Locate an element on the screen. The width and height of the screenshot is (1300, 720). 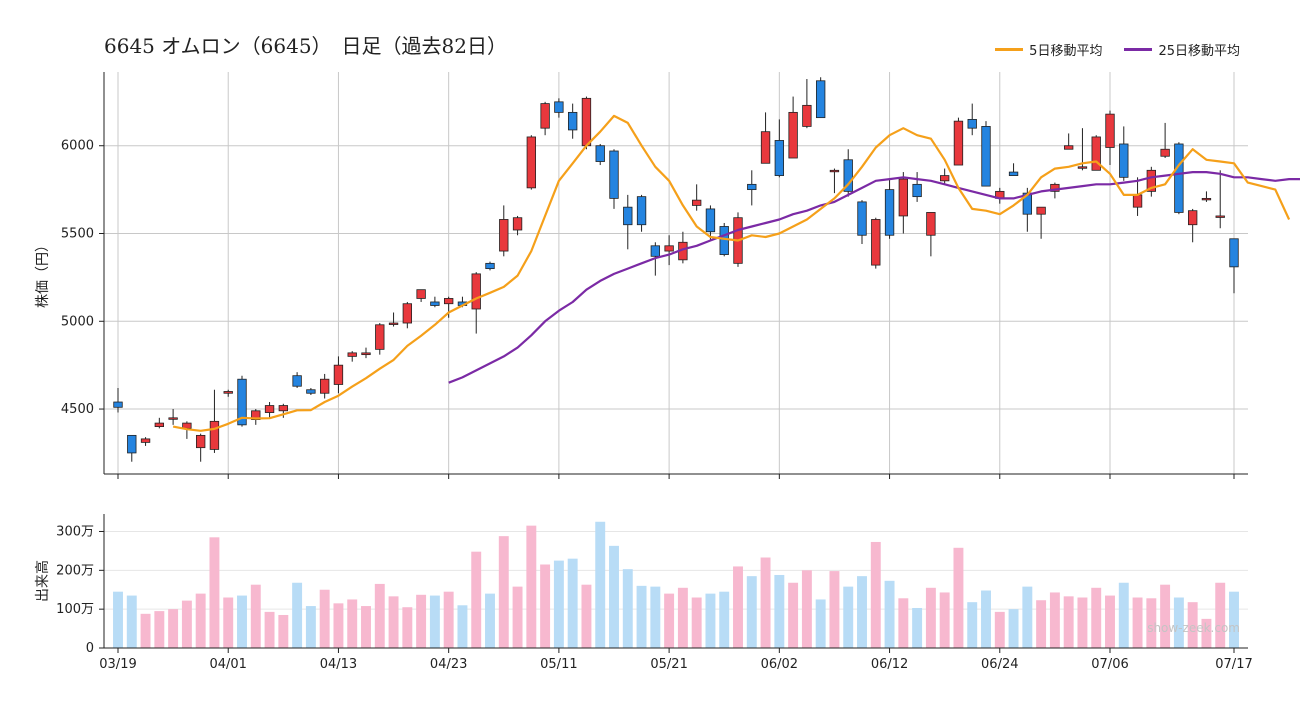
legend-swatch-ma5 is located at coordinates (1009, 49).